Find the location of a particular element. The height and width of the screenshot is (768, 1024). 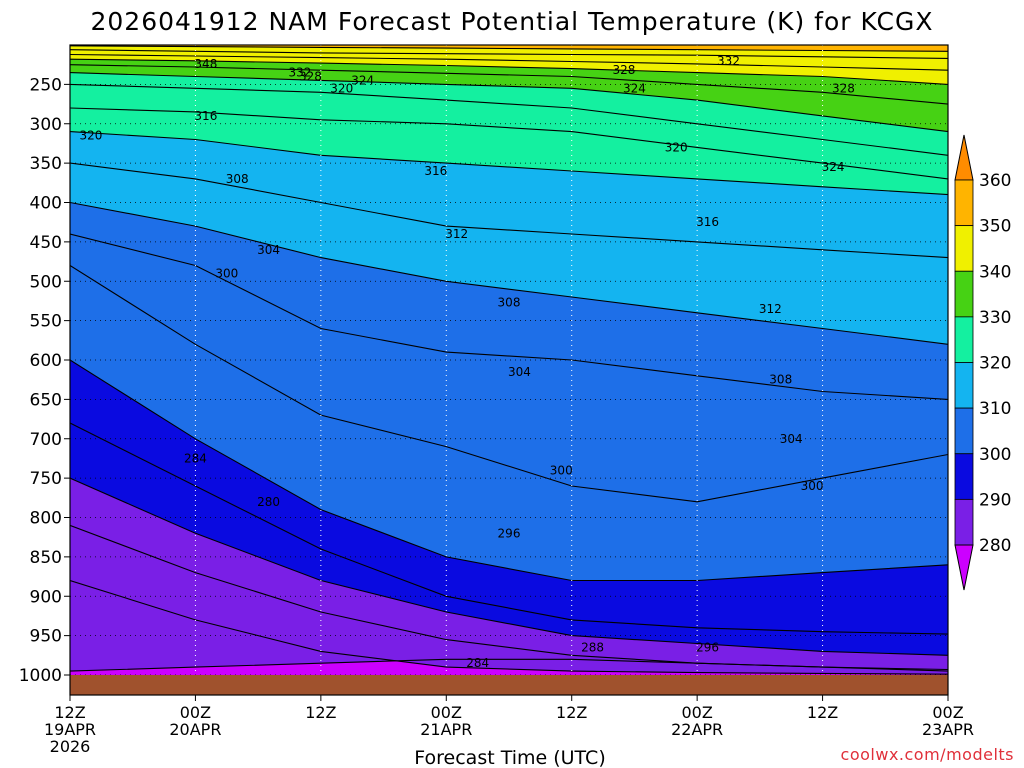

colorbar-label: 340 is located at coordinates (995, 272).